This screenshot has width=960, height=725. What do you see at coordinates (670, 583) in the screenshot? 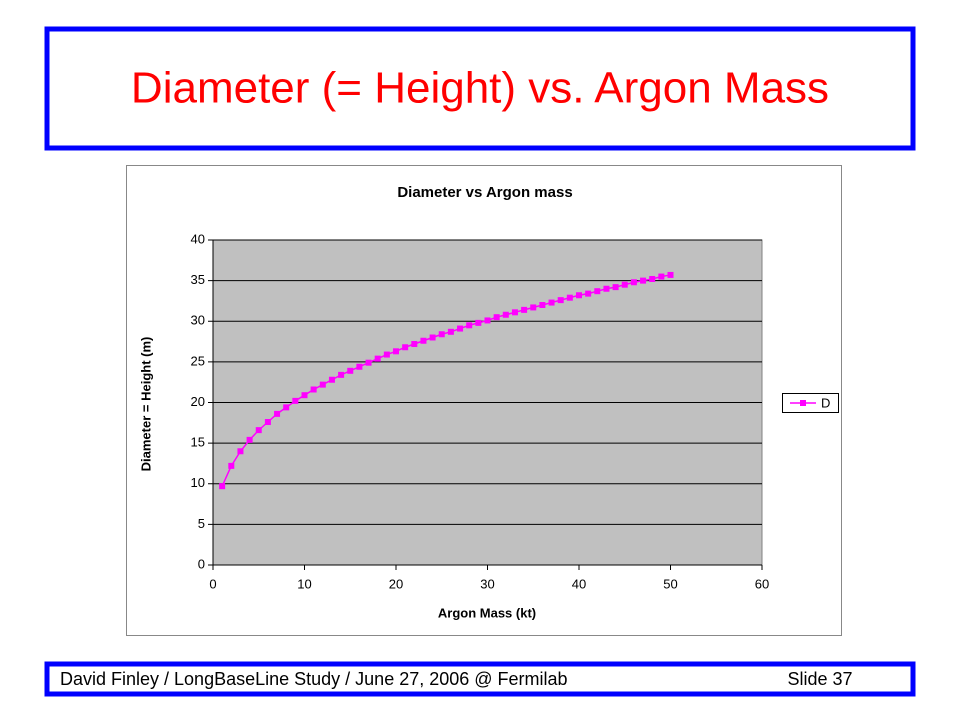
I see `x-tick-label: 50` at bounding box center [670, 583].